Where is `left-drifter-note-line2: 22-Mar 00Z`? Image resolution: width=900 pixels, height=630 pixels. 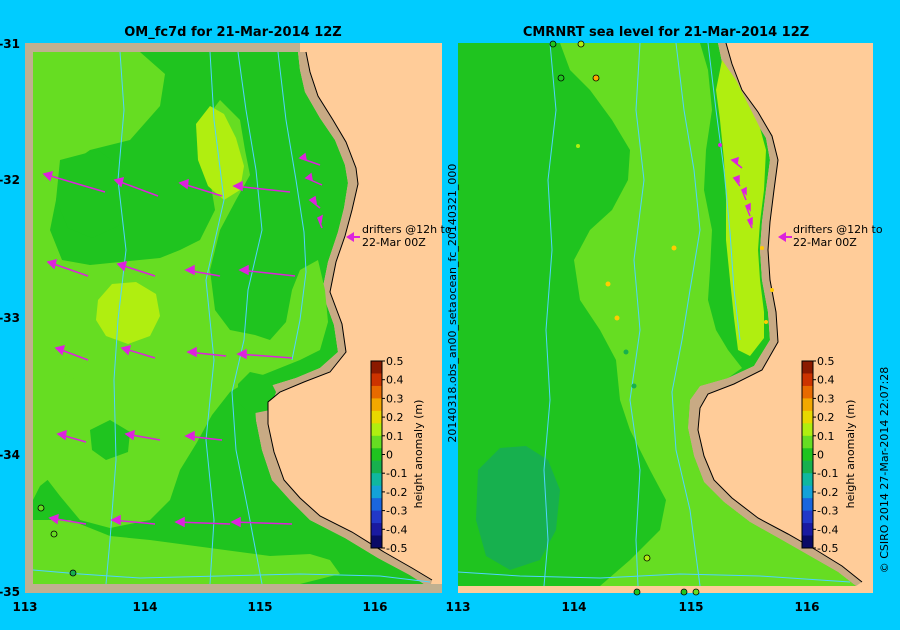
left-drifter-note-line2: 22-Mar 00Z is located at coordinates (394, 242).